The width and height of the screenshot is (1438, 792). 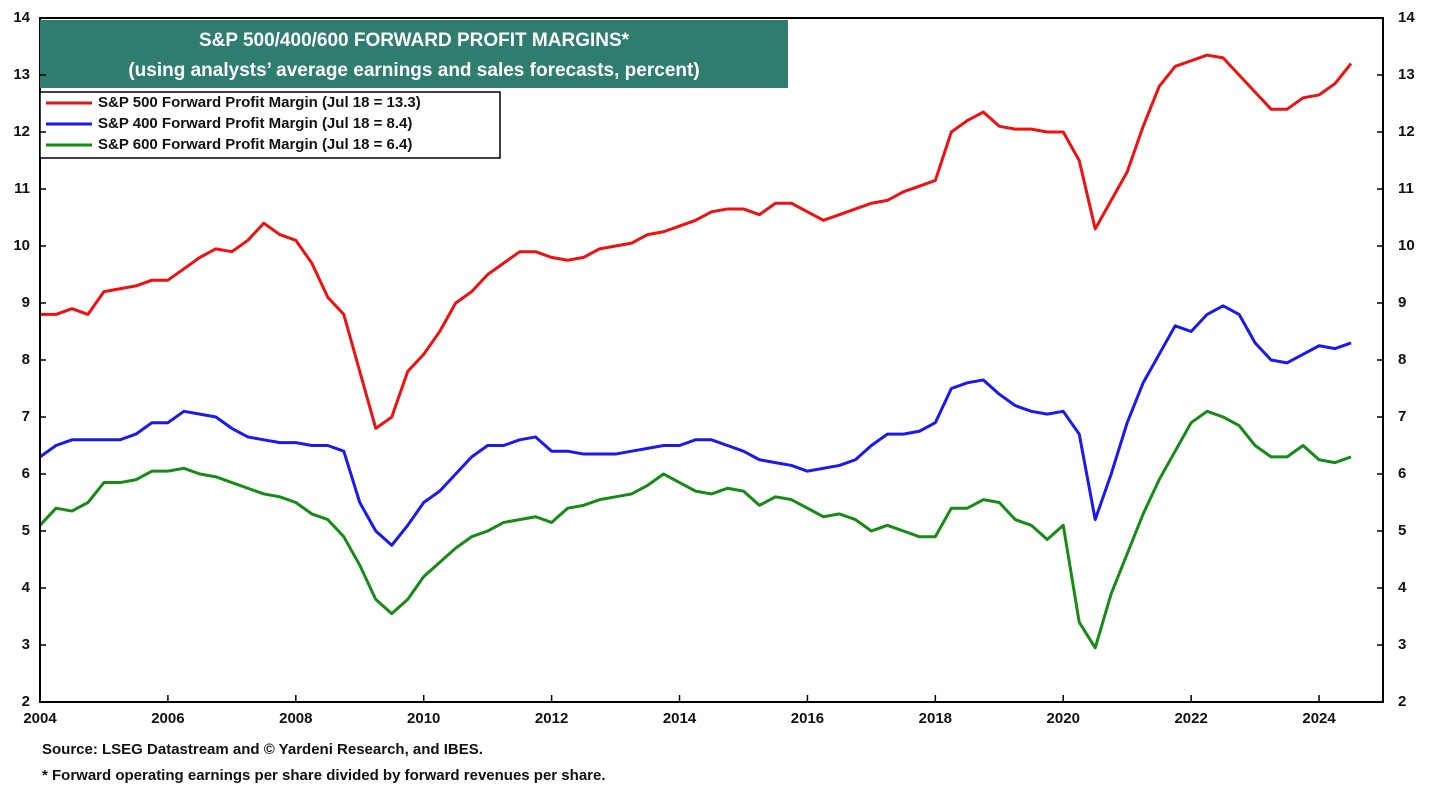 I want to click on y-tick-label: 8, so click(x=26, y=359).